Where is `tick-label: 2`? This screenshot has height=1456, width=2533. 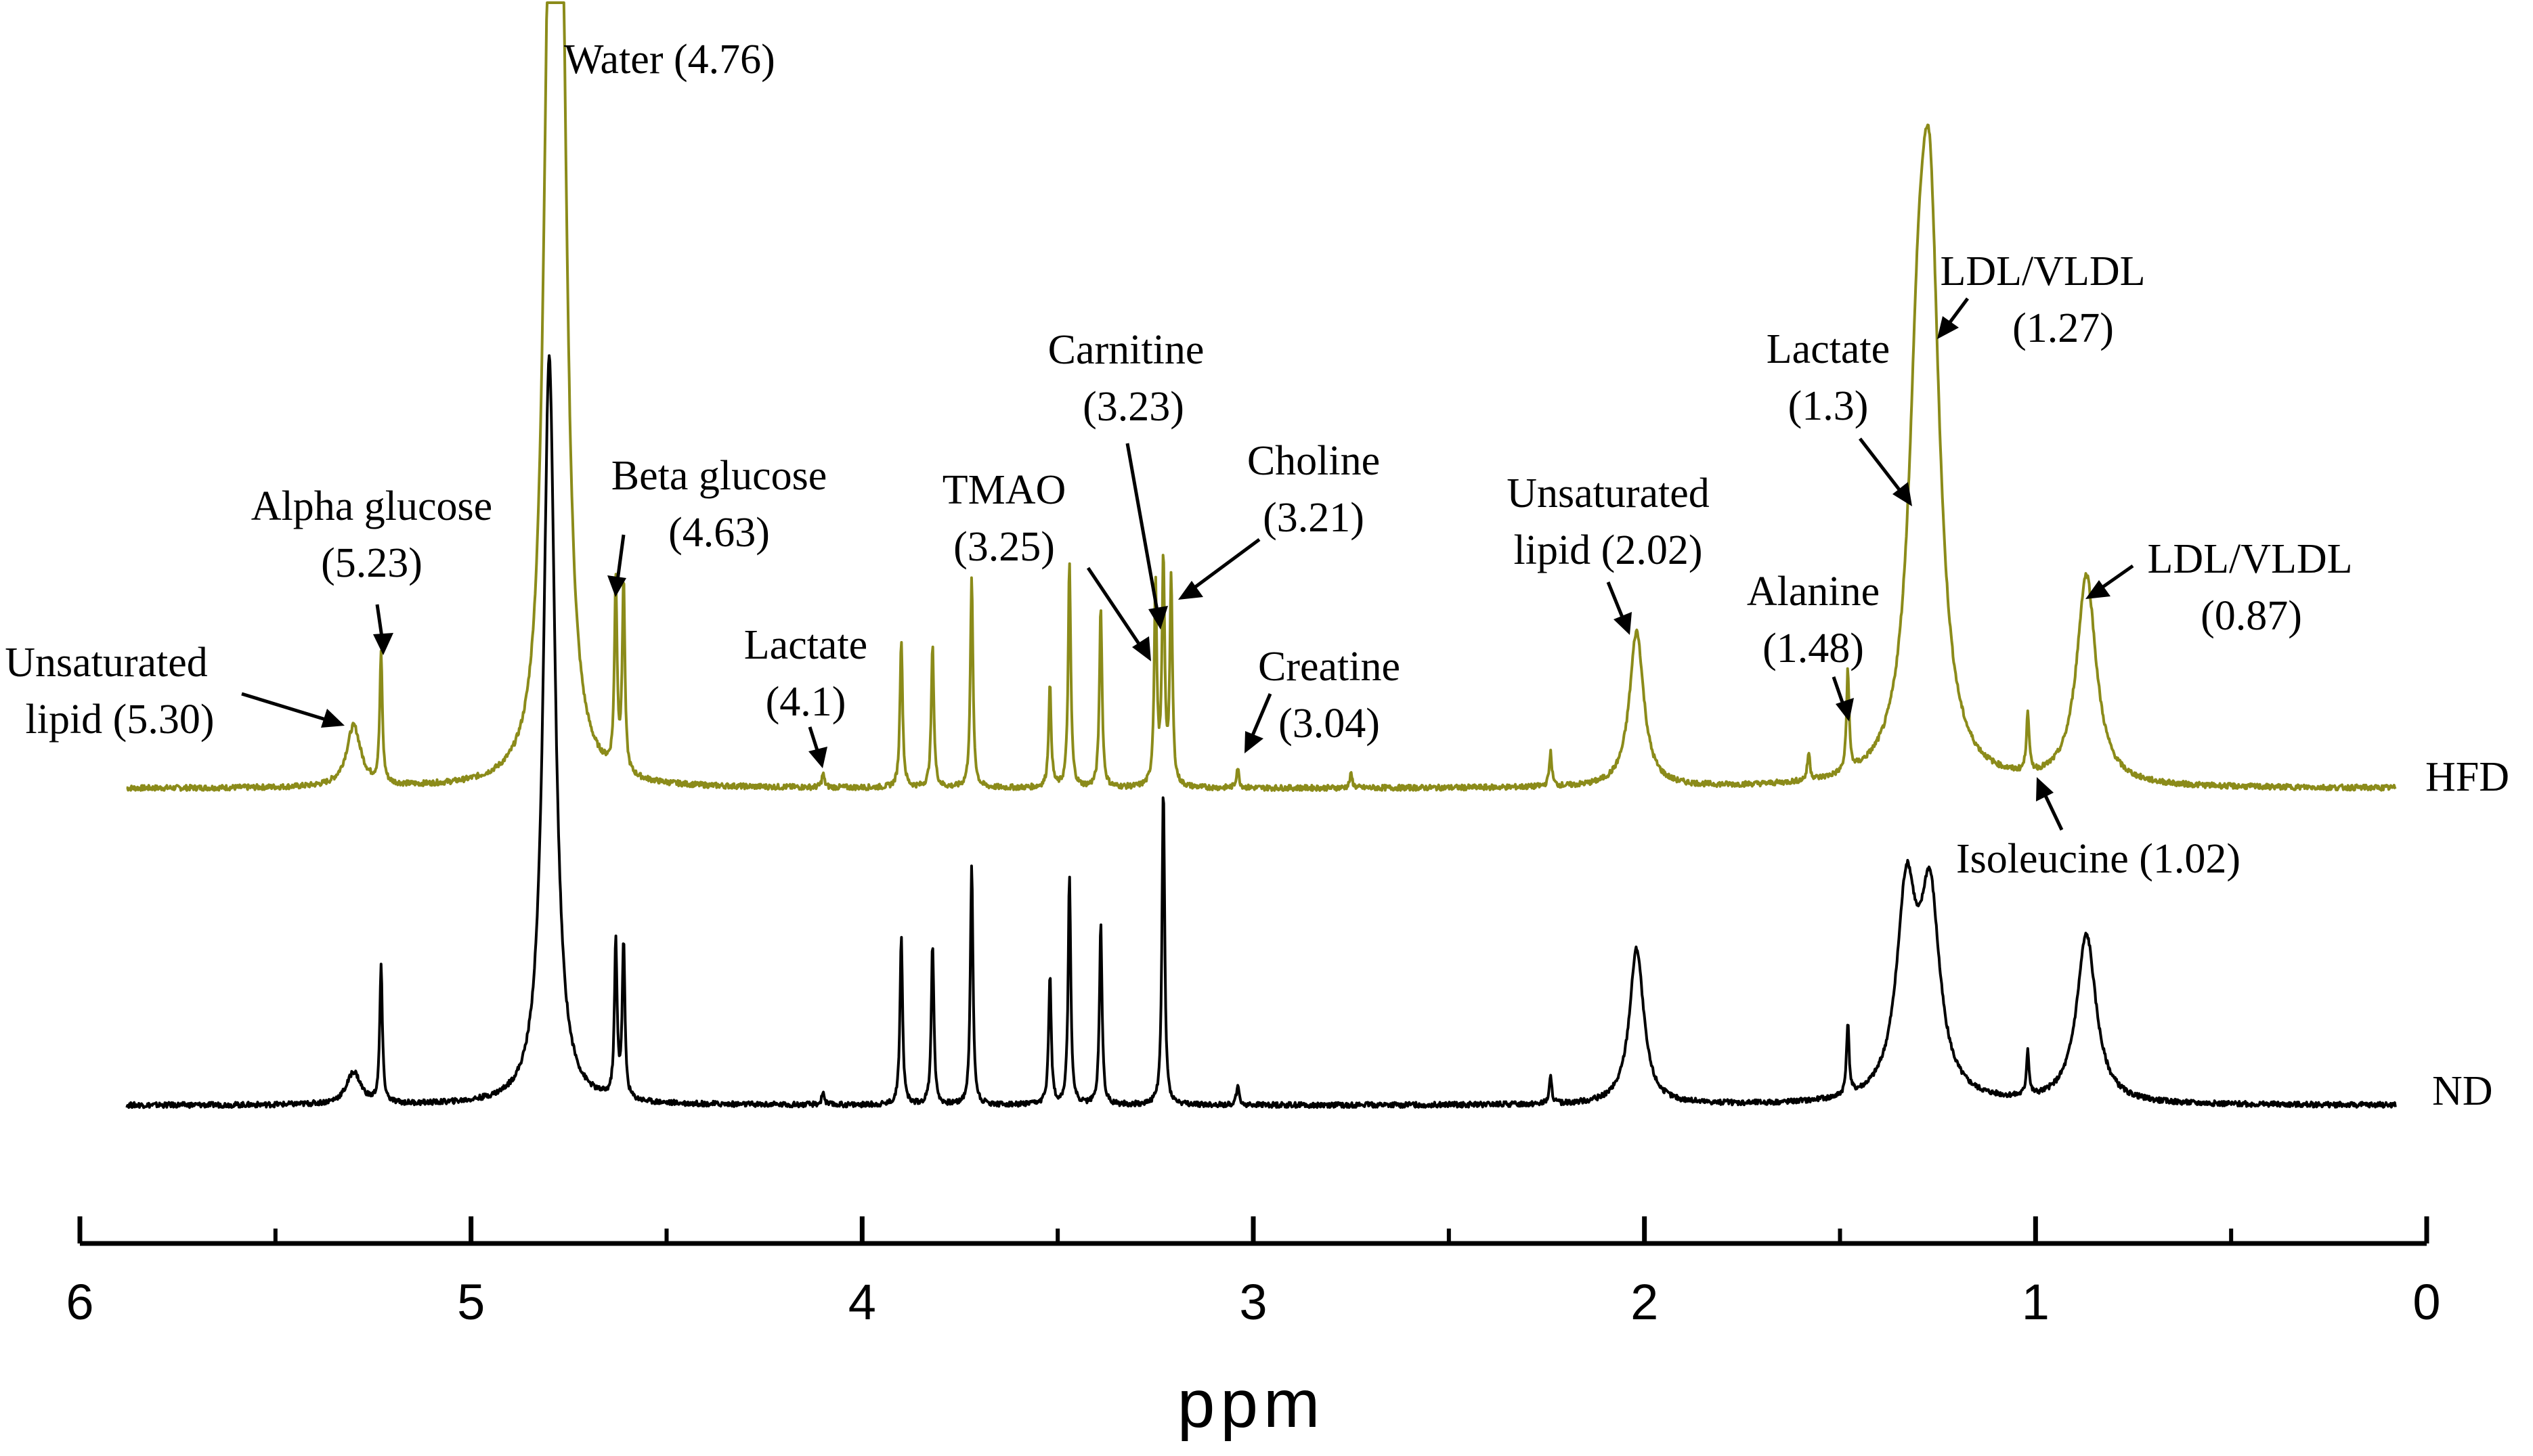
tick-label: 2 is located at coordinates (1644, 1302).